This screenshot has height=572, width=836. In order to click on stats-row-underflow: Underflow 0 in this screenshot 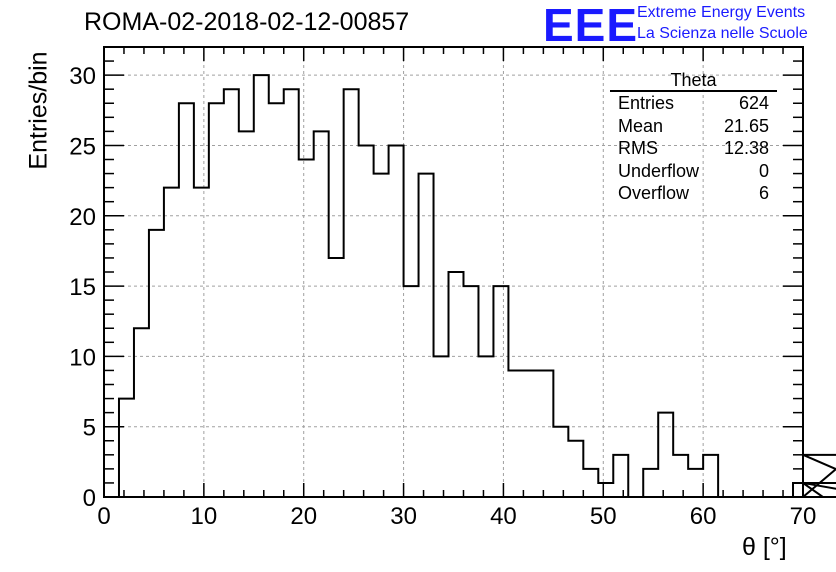, I will do `click(693, 171)`.